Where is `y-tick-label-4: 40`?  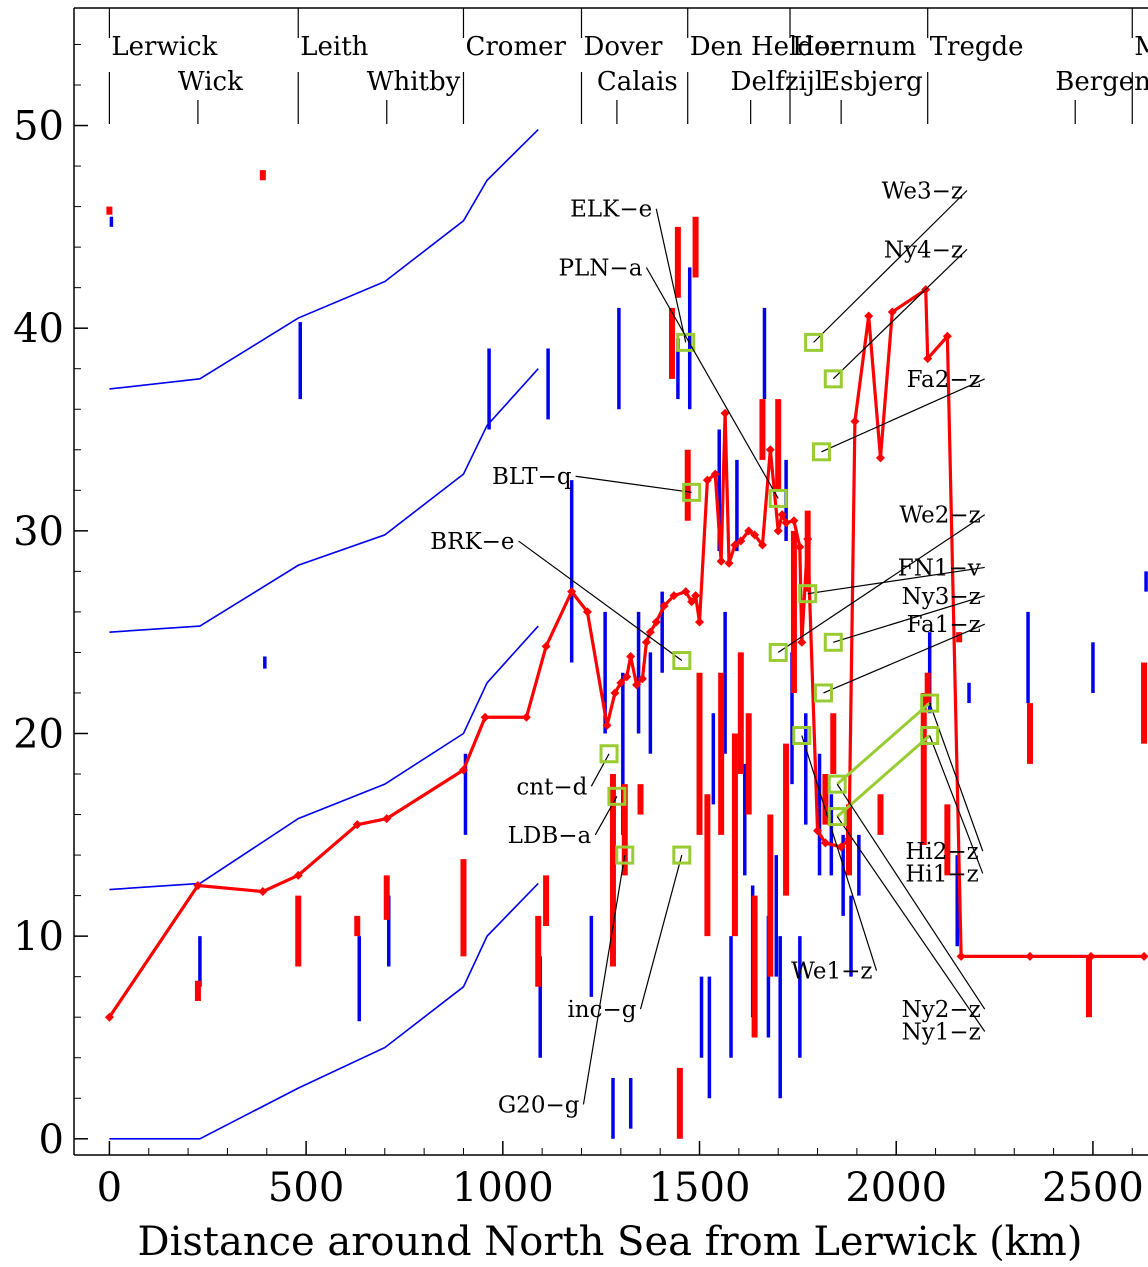 y-tick-label-4: 40 is located at coordinates (38, 329).